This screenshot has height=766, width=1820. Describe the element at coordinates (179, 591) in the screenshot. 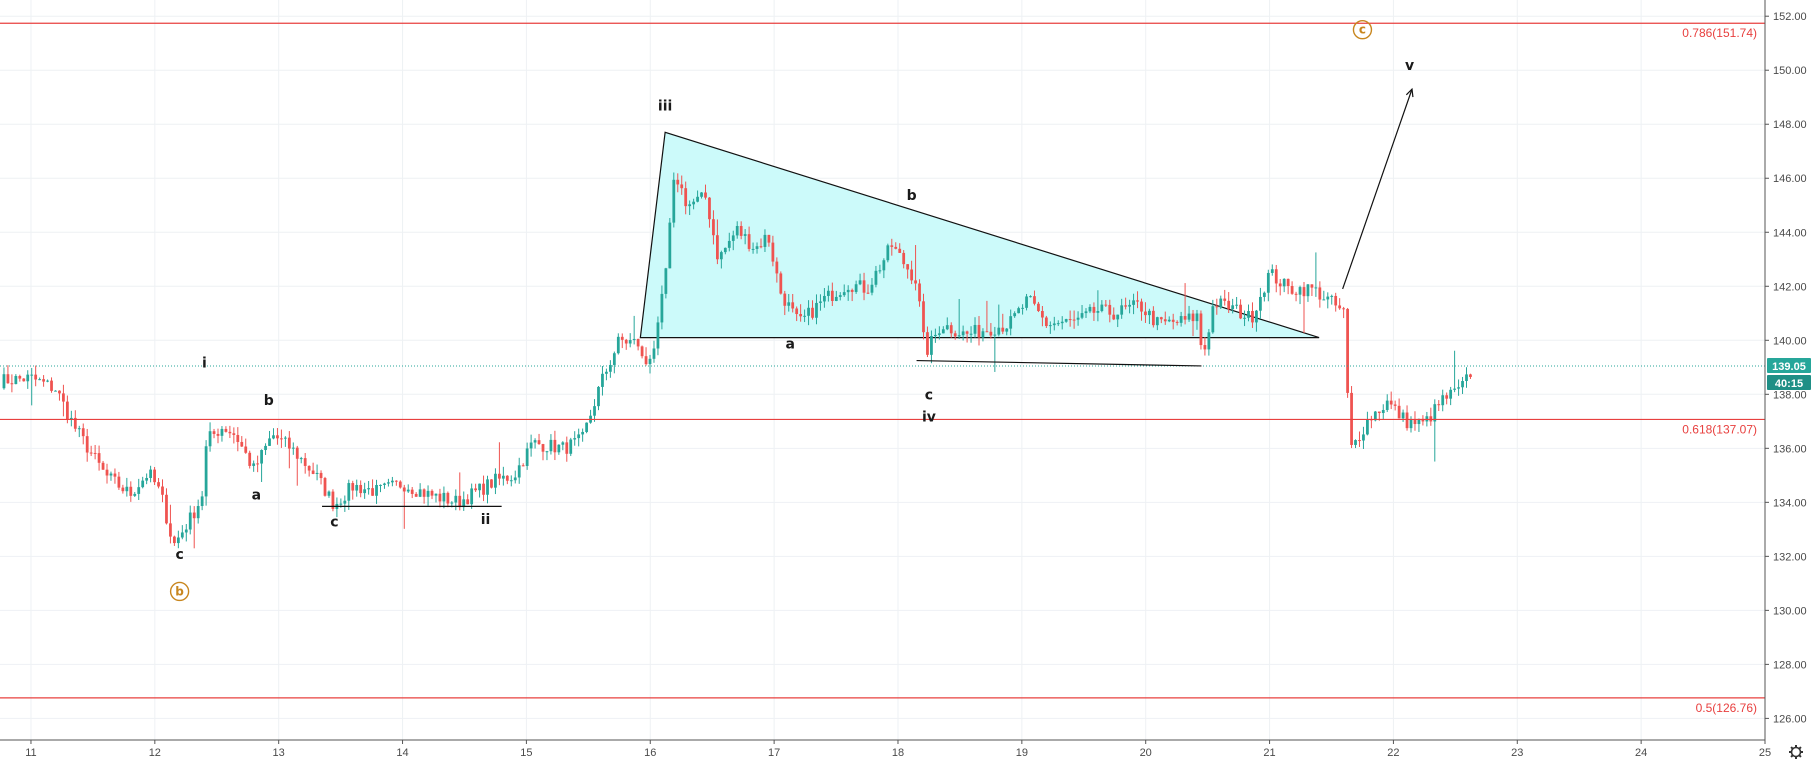

I see `circled-label-ring` at that location.